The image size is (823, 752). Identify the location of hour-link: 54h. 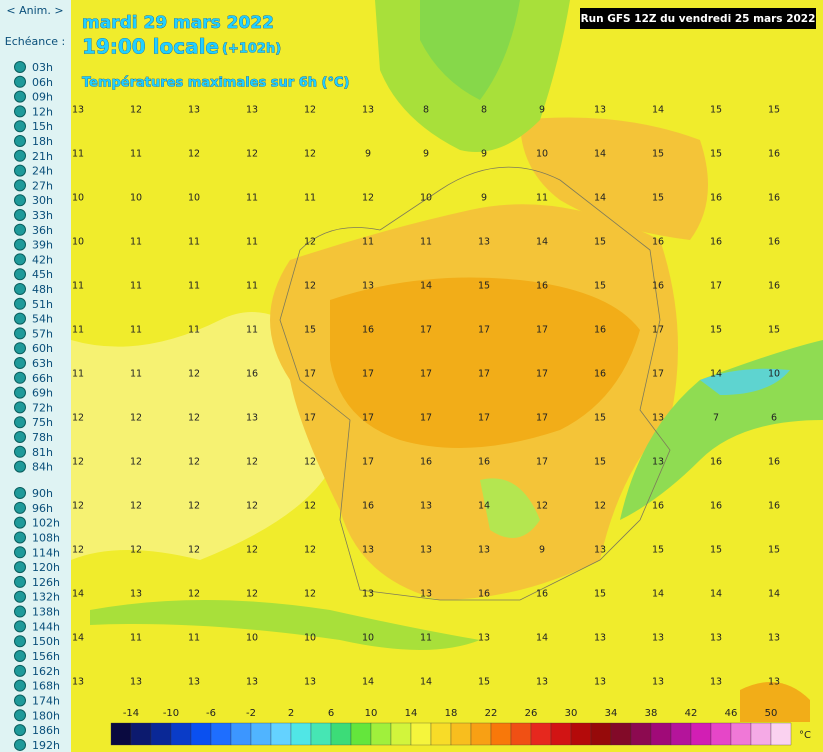
(42, 319).